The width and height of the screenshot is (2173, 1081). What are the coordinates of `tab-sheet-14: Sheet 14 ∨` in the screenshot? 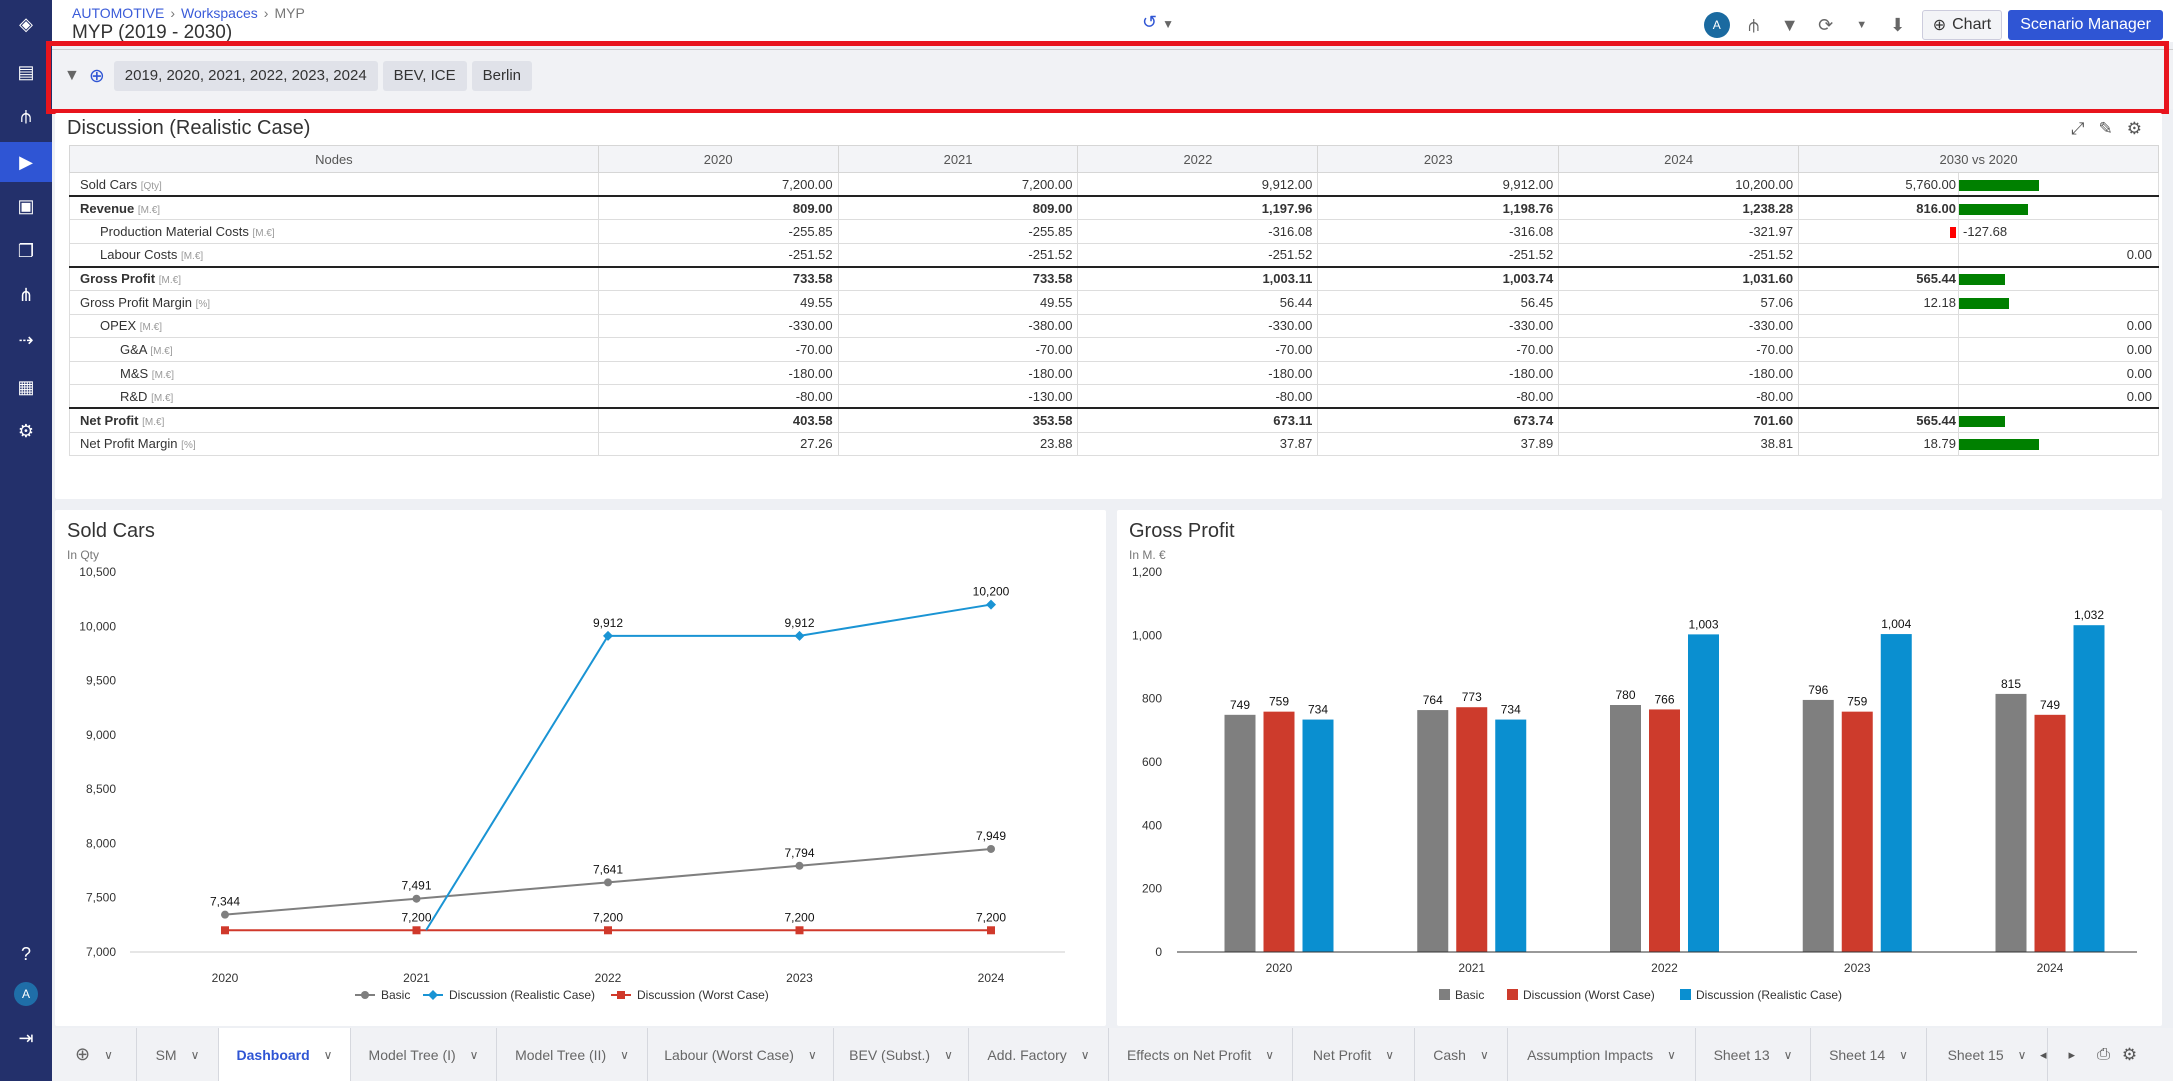 It's located at (1869, 1054).